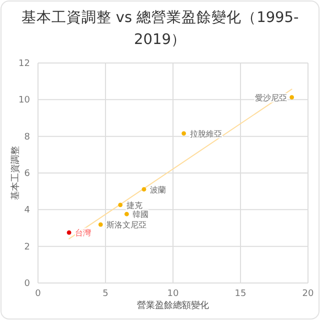 Image resolution: width=320 pixels, height=320 pixels. I want to click on x-tick-label: 15, so click(240, 294).